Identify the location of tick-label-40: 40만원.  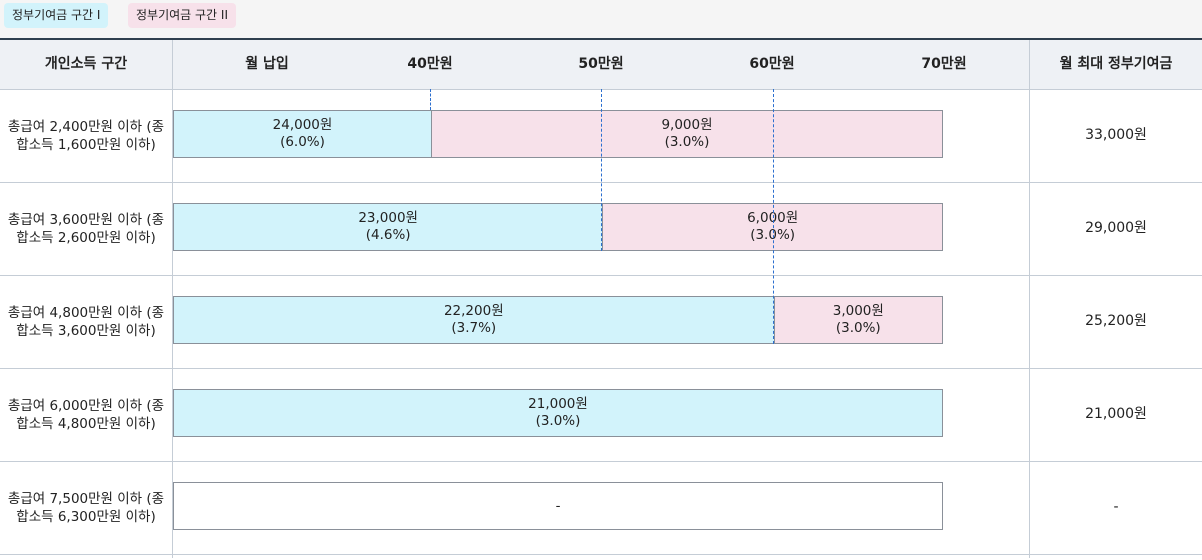
(430, 64).